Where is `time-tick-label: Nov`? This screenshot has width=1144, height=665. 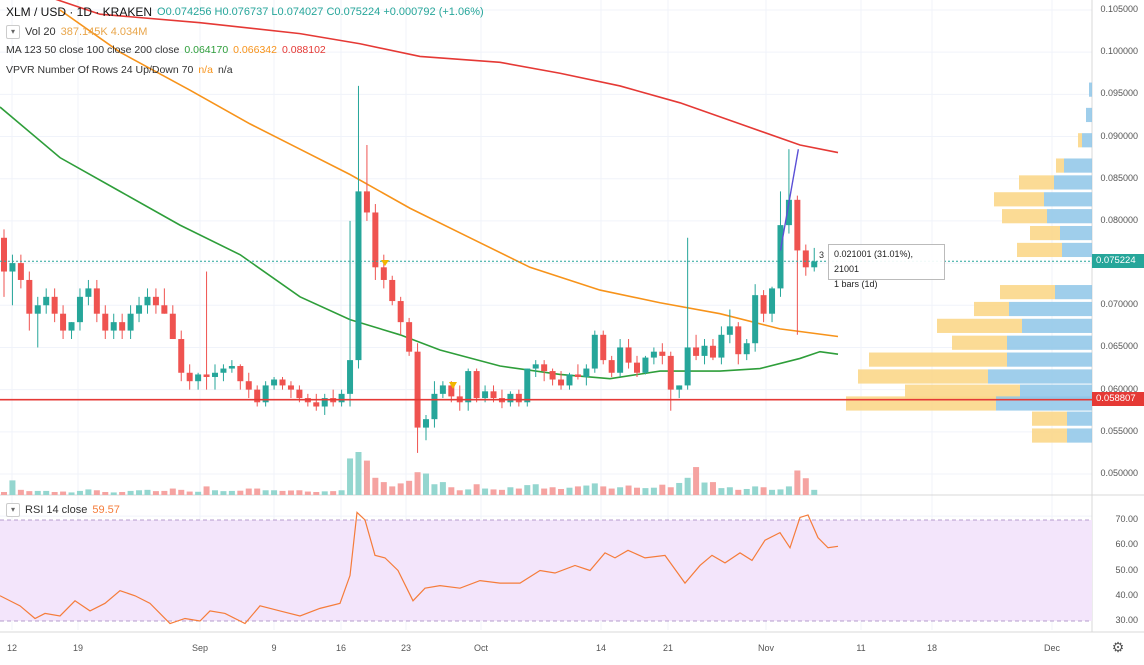 time-tick-label: Nov is located at coordinates (766, 648).